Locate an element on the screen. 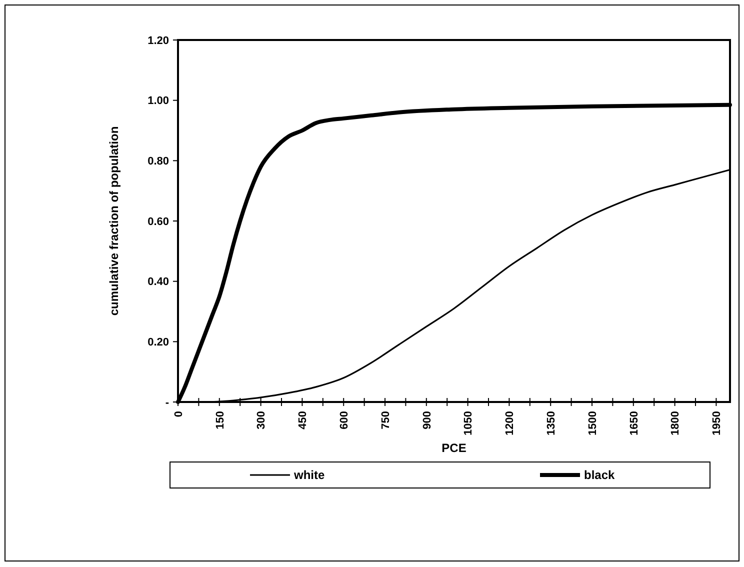 This screenshot has width=744, height=567. x-tick-label: 1200 is located at coordinates (510, 423).